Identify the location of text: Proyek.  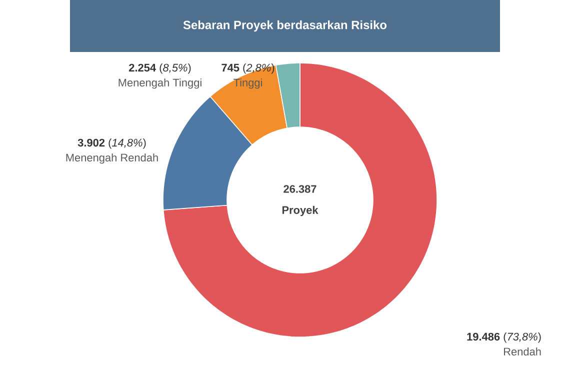
(300, 211).